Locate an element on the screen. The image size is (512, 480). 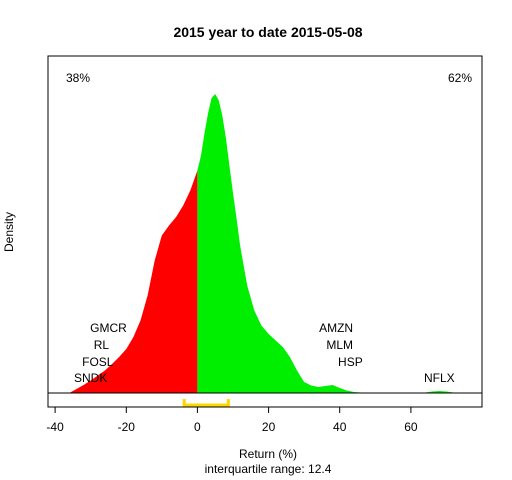
x-axis-label: Return (%) is located at coordinates (268, 454).